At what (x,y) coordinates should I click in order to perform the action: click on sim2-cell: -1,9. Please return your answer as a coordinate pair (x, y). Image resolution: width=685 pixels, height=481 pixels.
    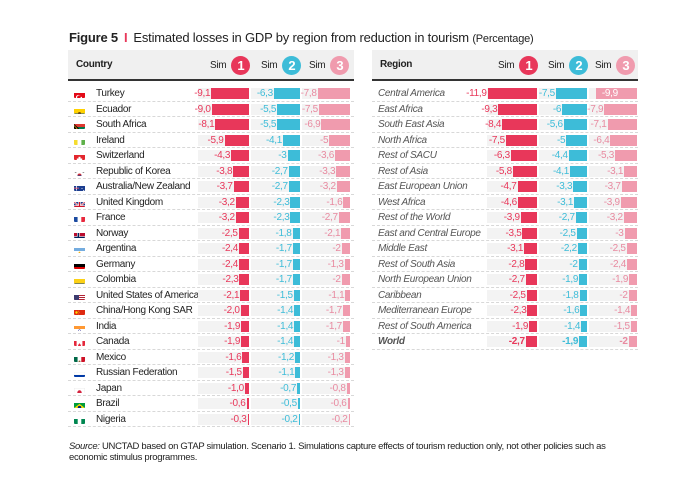
    Looking at the image, I should click on (563, 279).